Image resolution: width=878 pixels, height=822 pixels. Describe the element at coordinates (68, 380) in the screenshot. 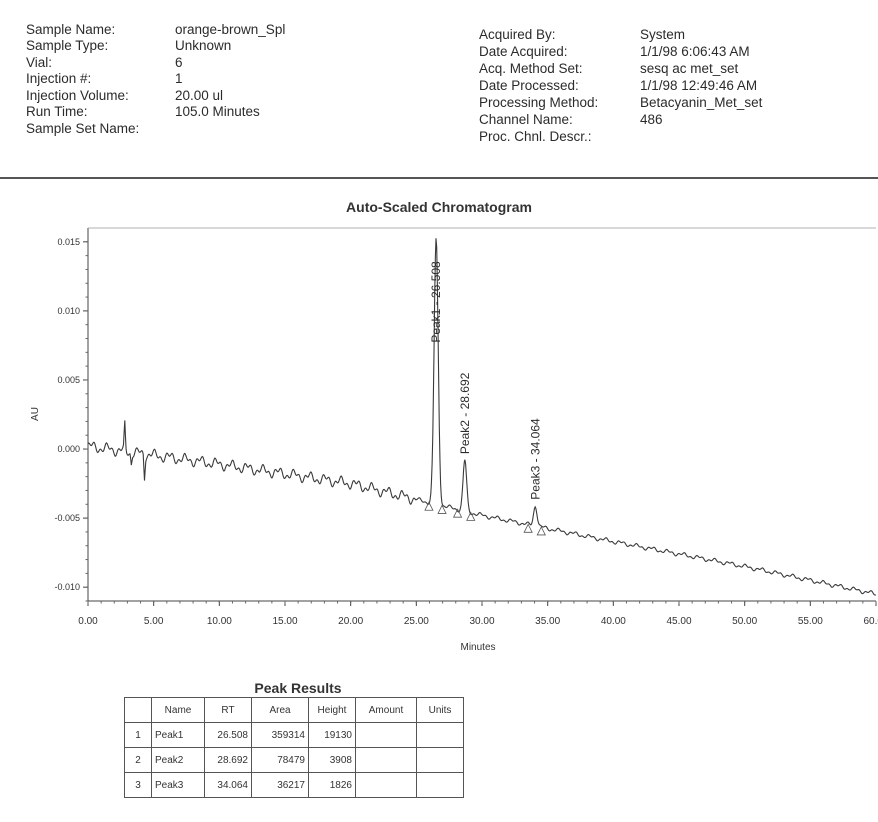

I see `y-tick-label: 0.005` at that location.